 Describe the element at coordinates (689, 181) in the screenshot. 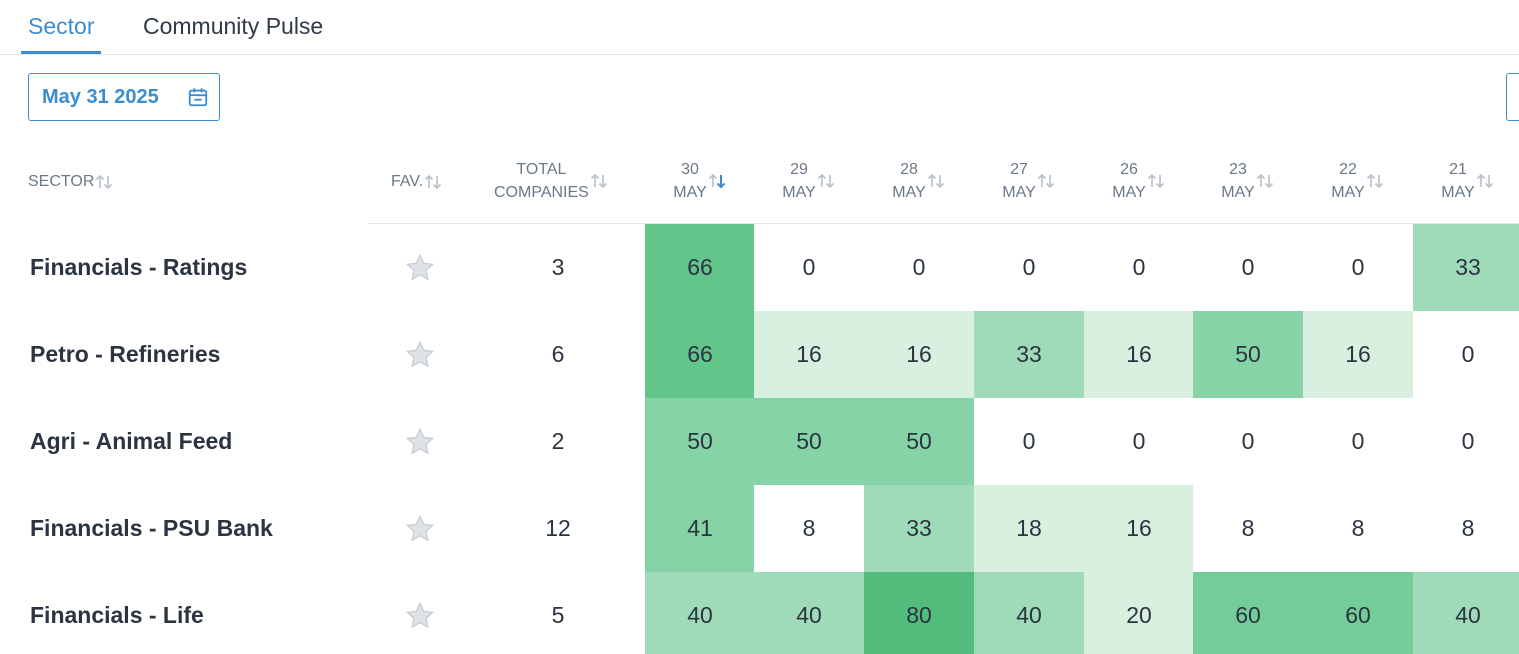

I see `date-header-label: 30 MAY` at that location.